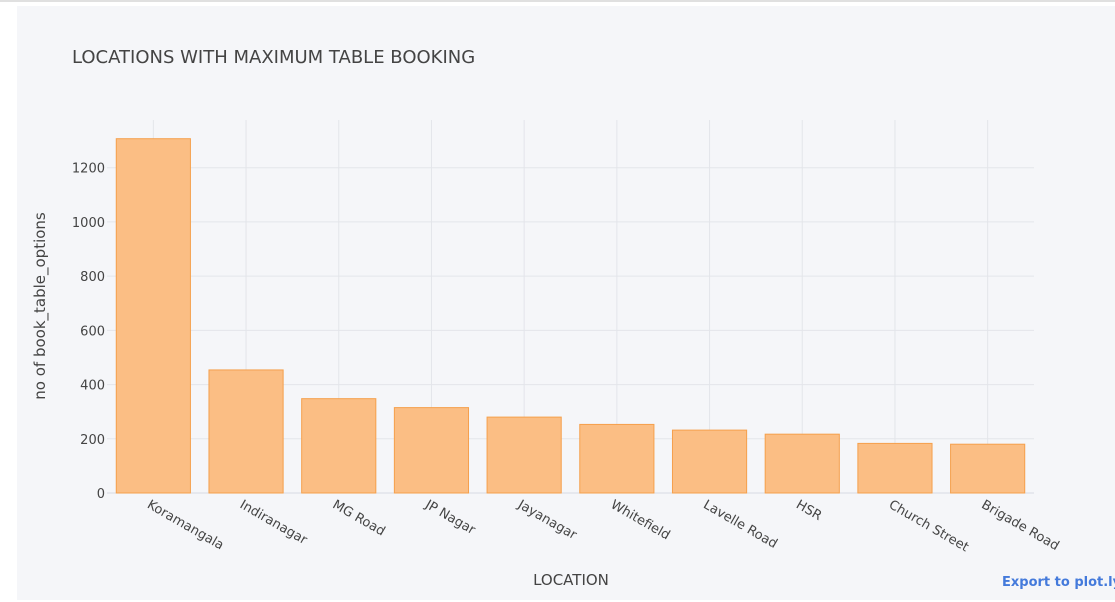 Image resolution: width=1115 pixels, height=602 pixels. What do you see at coordinates (273, 57) in the screenshot?
I see `chart-title: LOCATIONS WITH MAXIMUM TABLE BOOKING` at bounding box center [273, 57].